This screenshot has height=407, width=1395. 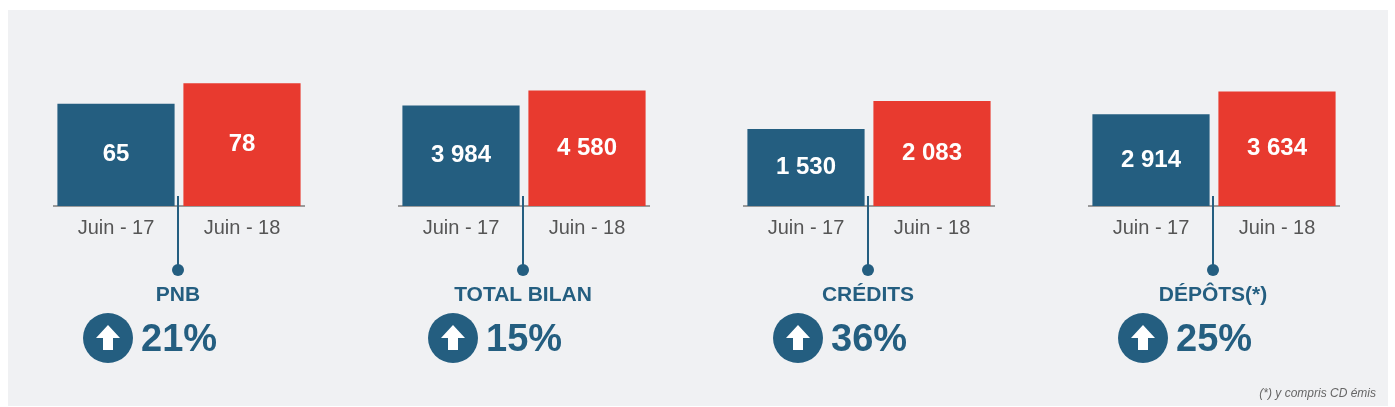 What do you see at coordinates (1151, 158) in the screenshot?
I see `data-label: 2 914` at bounding box center [1151, 158].